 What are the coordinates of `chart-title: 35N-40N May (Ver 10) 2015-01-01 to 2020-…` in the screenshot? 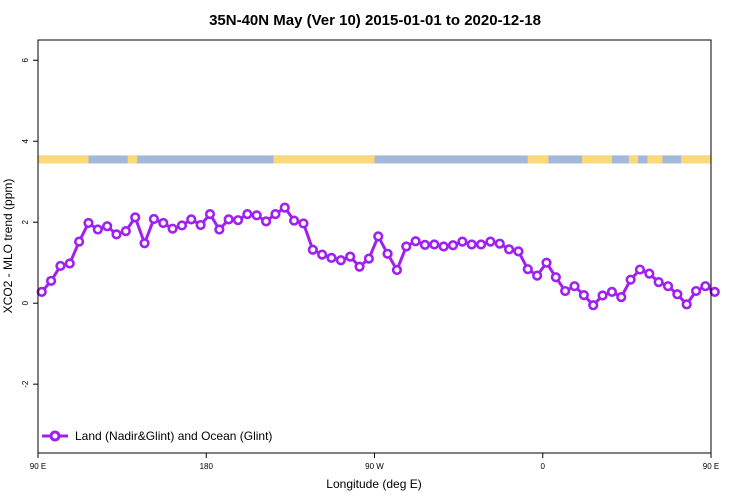 It's located at (375, 20).